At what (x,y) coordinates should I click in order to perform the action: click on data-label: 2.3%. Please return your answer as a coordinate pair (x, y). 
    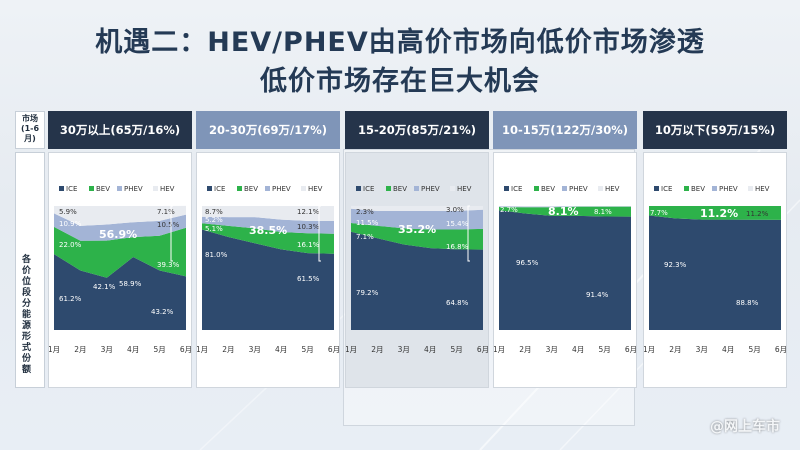
    Looking at the image, I should click on (365, 212).